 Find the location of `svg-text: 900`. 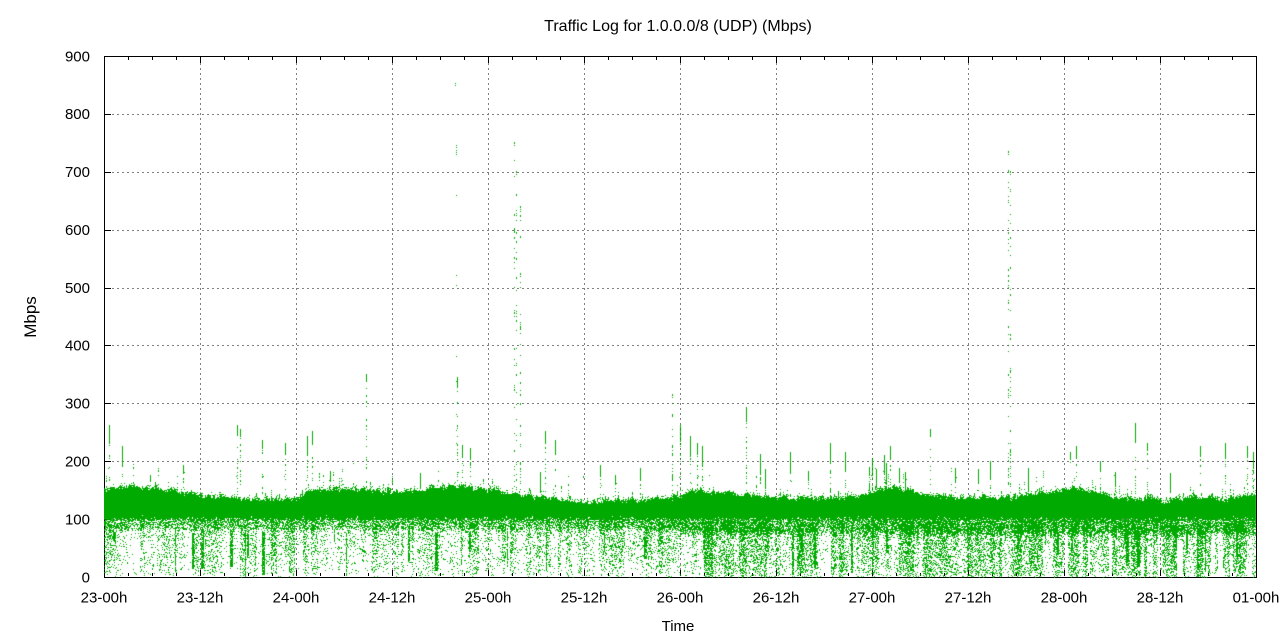

svg-text: 900 is located at coordinates (77, 56).